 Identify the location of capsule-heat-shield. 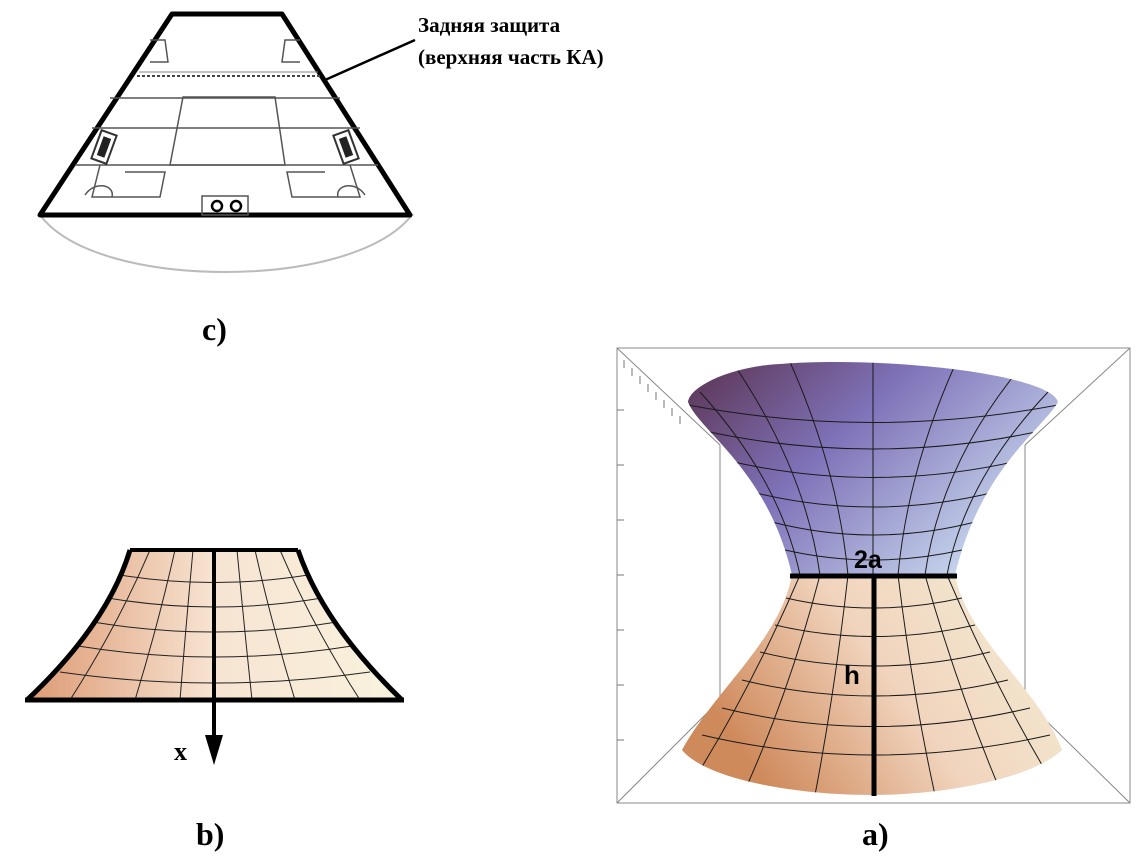
(226, 244).